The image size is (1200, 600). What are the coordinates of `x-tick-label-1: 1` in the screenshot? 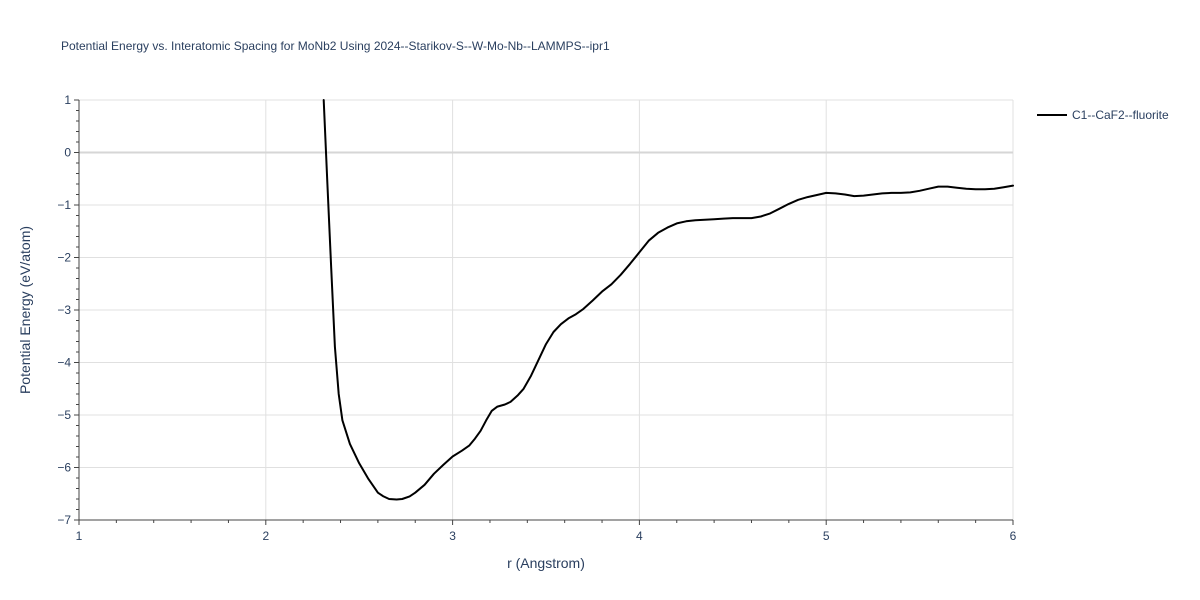 It's located at (79, 536).